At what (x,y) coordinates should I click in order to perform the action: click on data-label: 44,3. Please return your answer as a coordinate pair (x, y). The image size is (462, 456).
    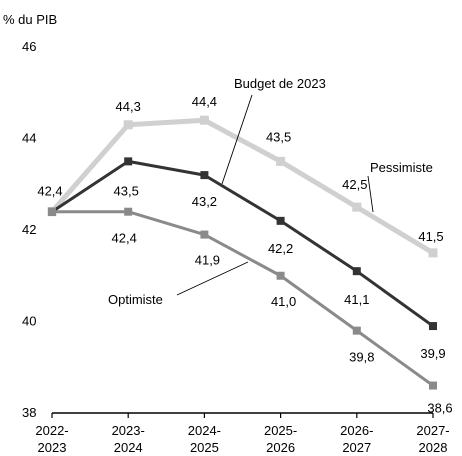
    Looking at the image, I should click on (128, 106).